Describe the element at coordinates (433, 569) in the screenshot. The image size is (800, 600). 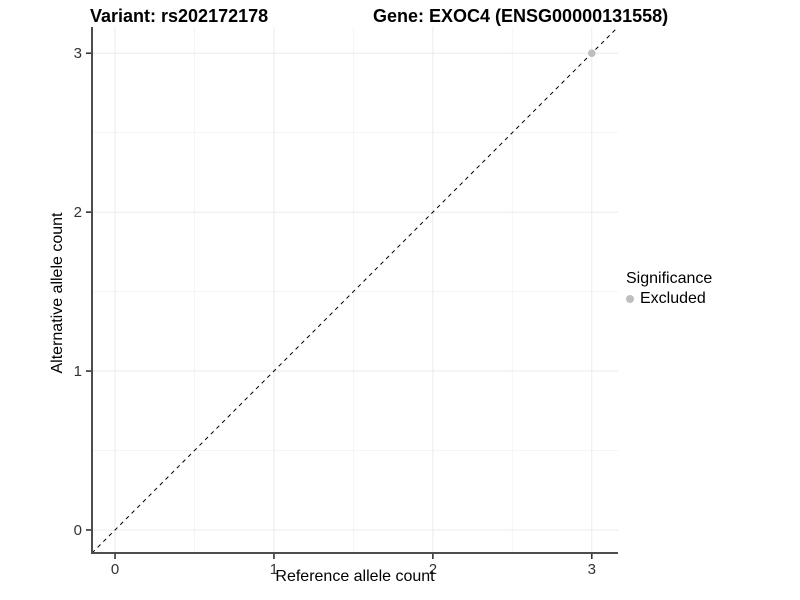
I see `x-tick-label: 2` at that location.